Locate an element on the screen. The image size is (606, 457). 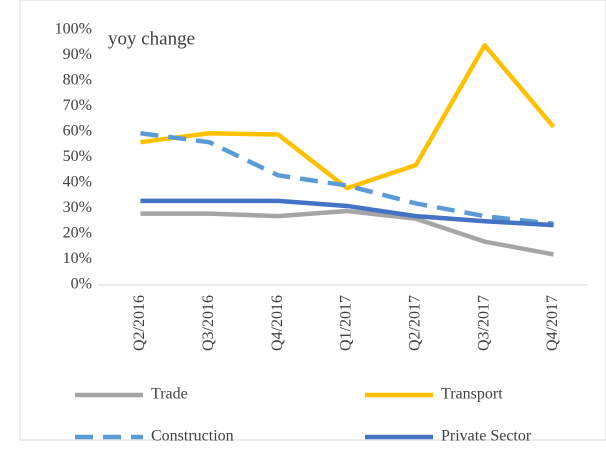
y-tick-label: 60% is located at coordinates (77, 131).